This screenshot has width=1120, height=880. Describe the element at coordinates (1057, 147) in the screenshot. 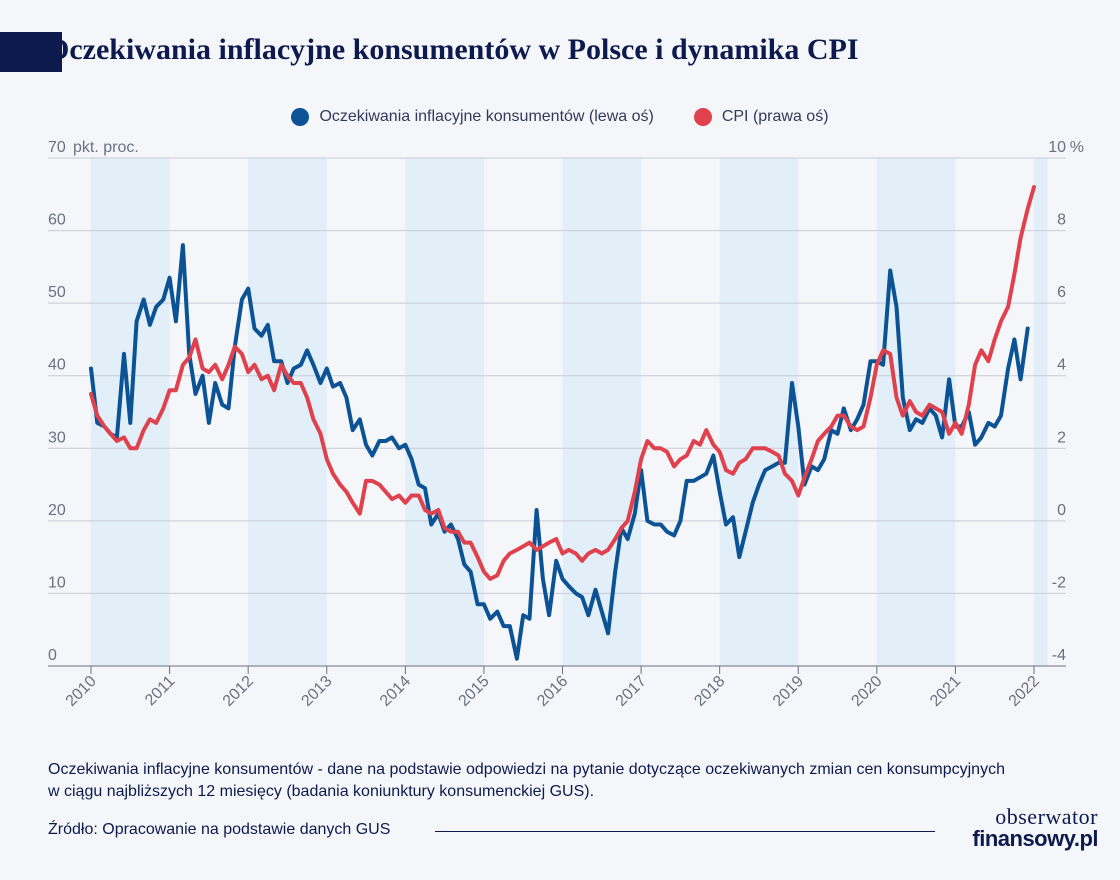

I see `right-tick-label: 10` at that location.